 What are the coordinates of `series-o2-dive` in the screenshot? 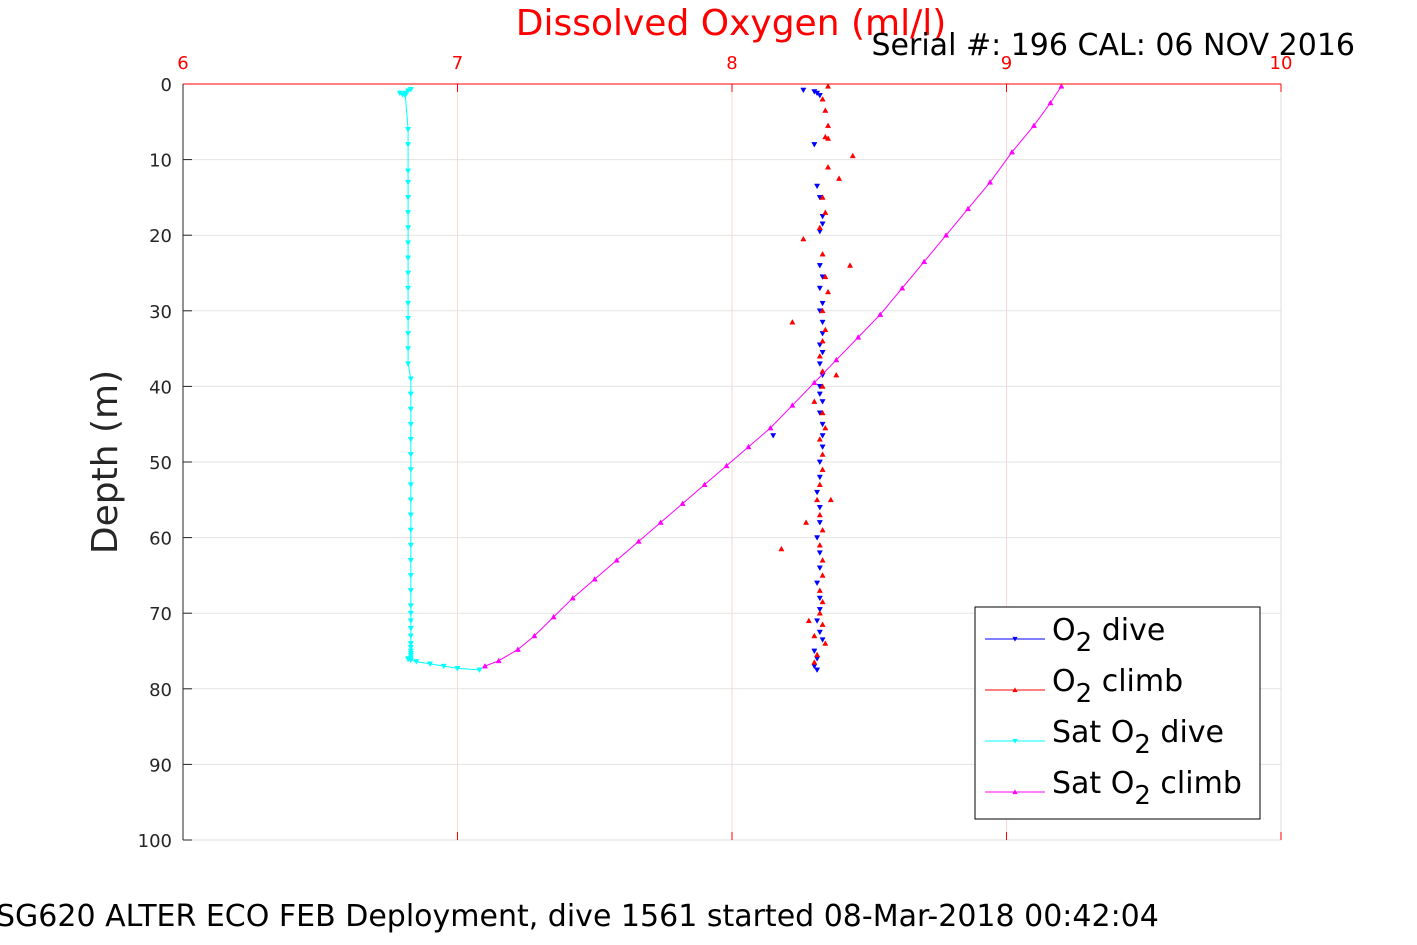 It's located at (798, 380).